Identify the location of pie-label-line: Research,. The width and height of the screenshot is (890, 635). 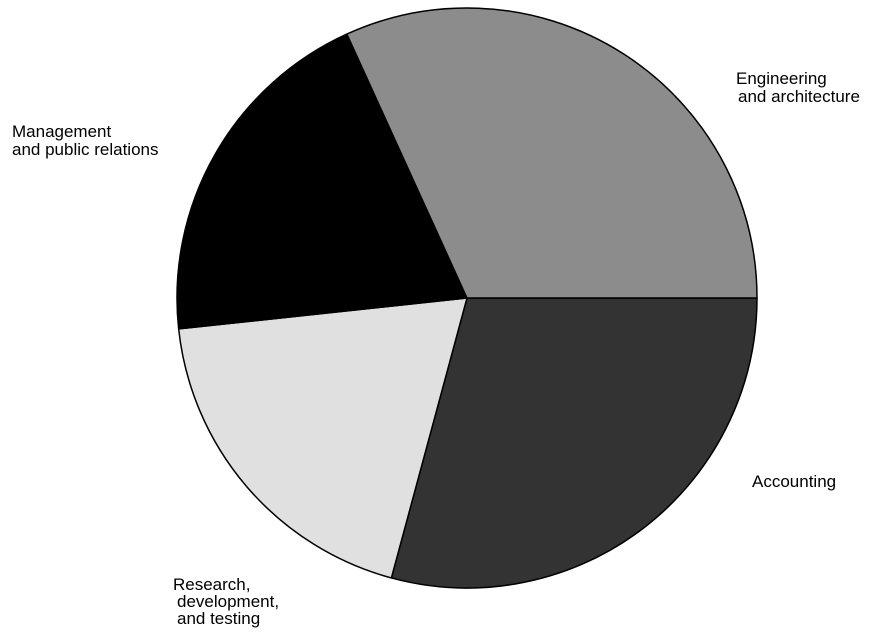
(211, 584).